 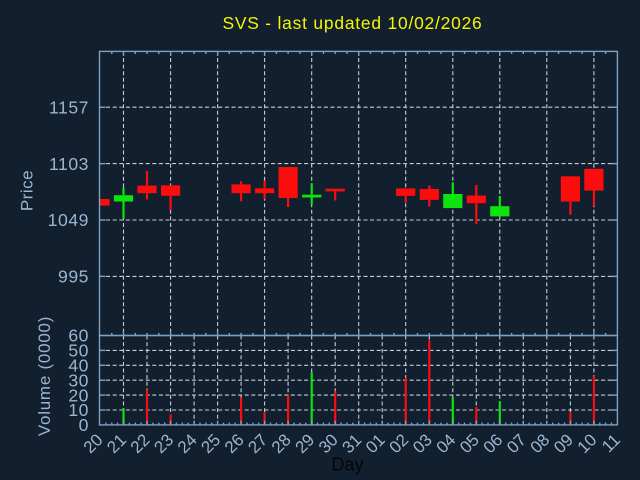 What do you see at coordinates (44, 376) in the screenshot?
I see `svg-text: Volume (0000)` at bounding box center [44, 376].